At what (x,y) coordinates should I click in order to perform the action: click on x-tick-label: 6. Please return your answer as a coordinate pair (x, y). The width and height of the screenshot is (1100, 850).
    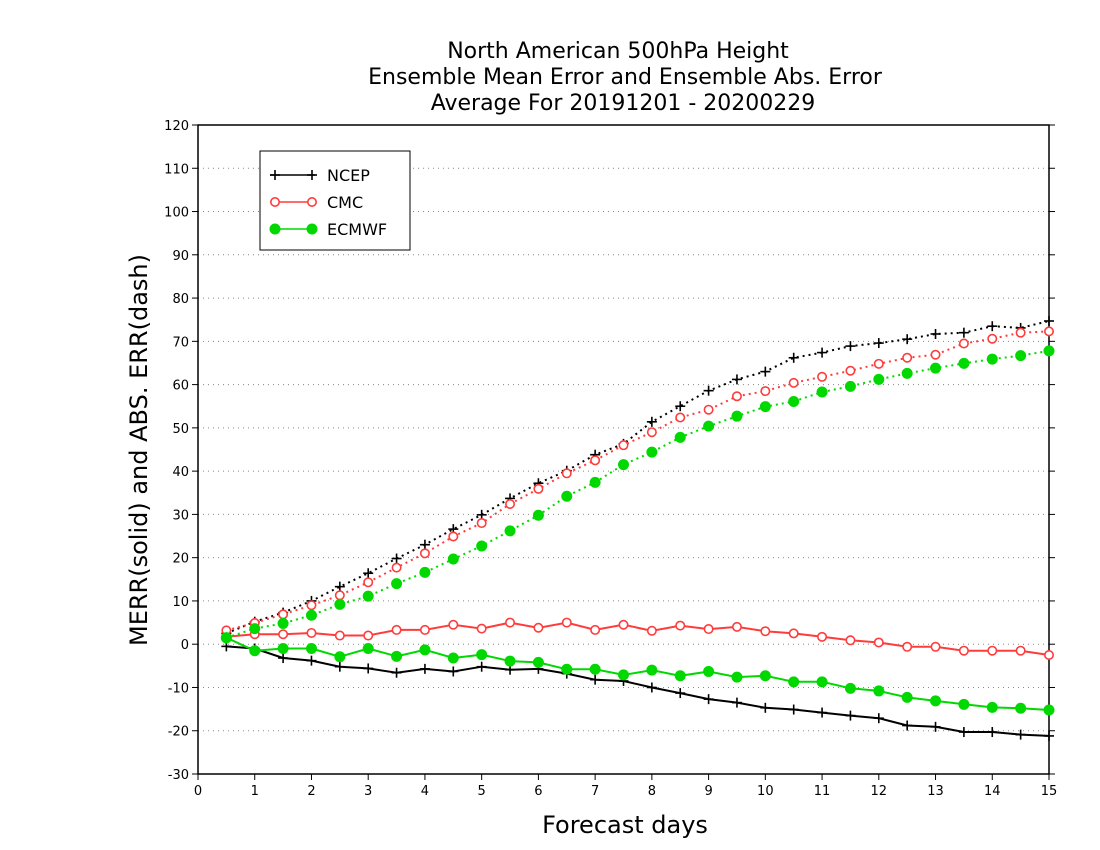
    Looking at the image, I should click on (538, 791).